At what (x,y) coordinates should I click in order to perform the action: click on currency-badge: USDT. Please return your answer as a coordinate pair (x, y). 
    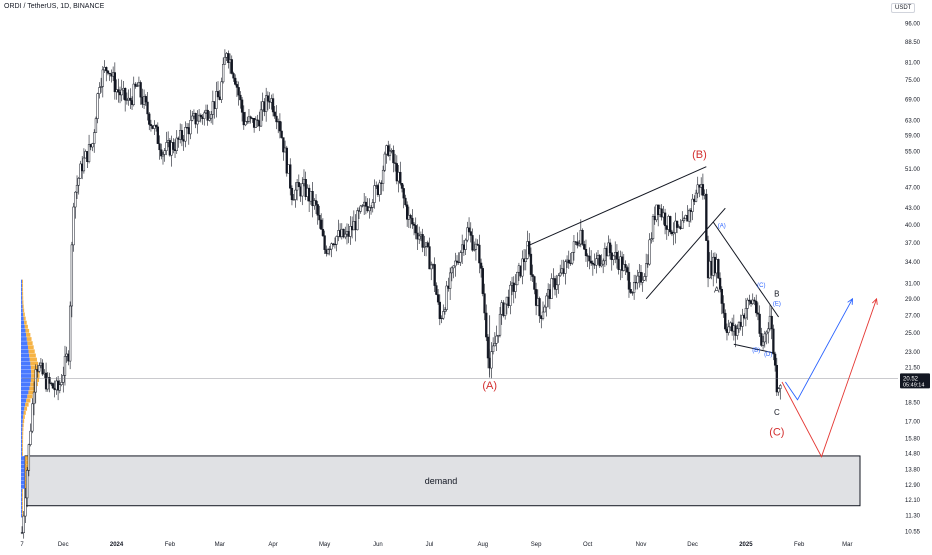
    Looking at the image, I should click on (903, 8).